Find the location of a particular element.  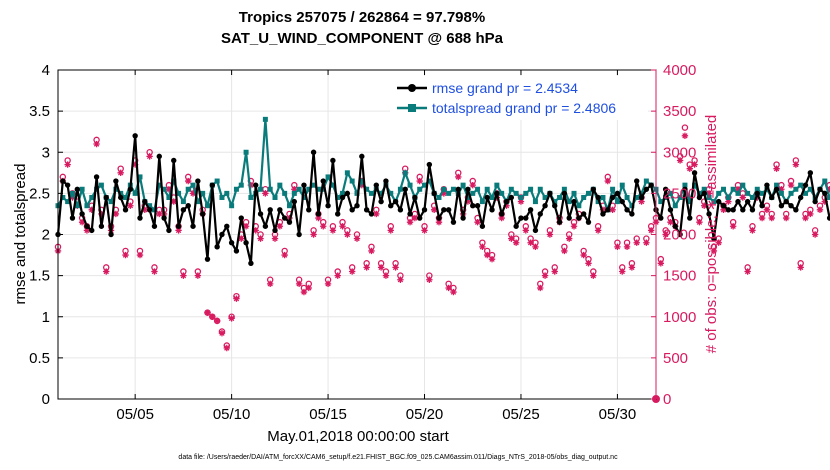

y-right-tick-label: 3000 is located at coordinates (679, 152).